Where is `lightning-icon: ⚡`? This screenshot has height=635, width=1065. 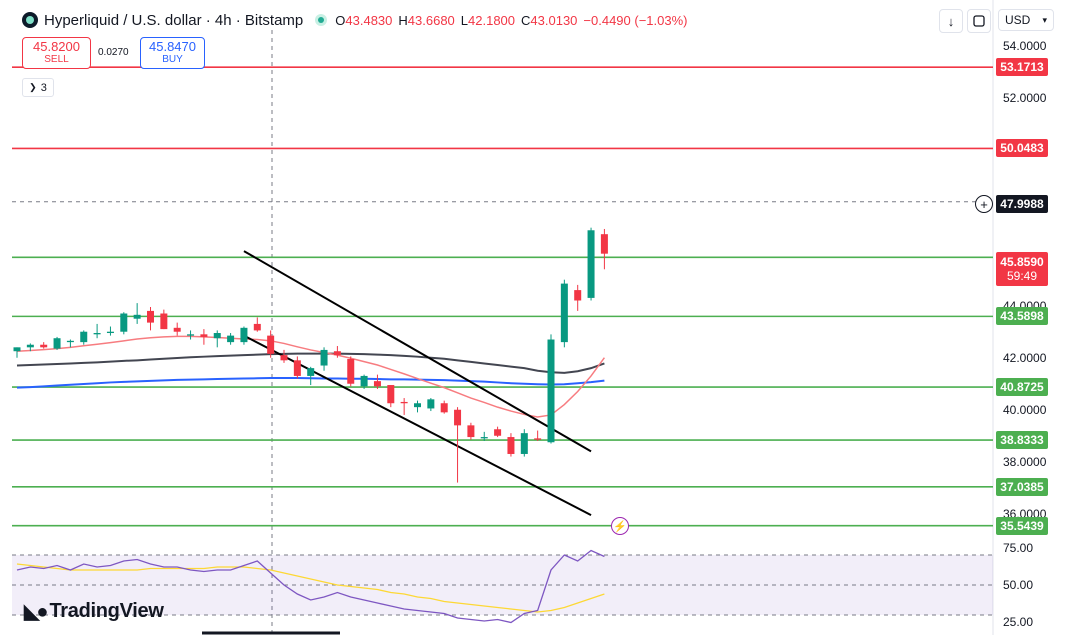
lightning-icon: ⚡ is located at coordinates (620, 526).